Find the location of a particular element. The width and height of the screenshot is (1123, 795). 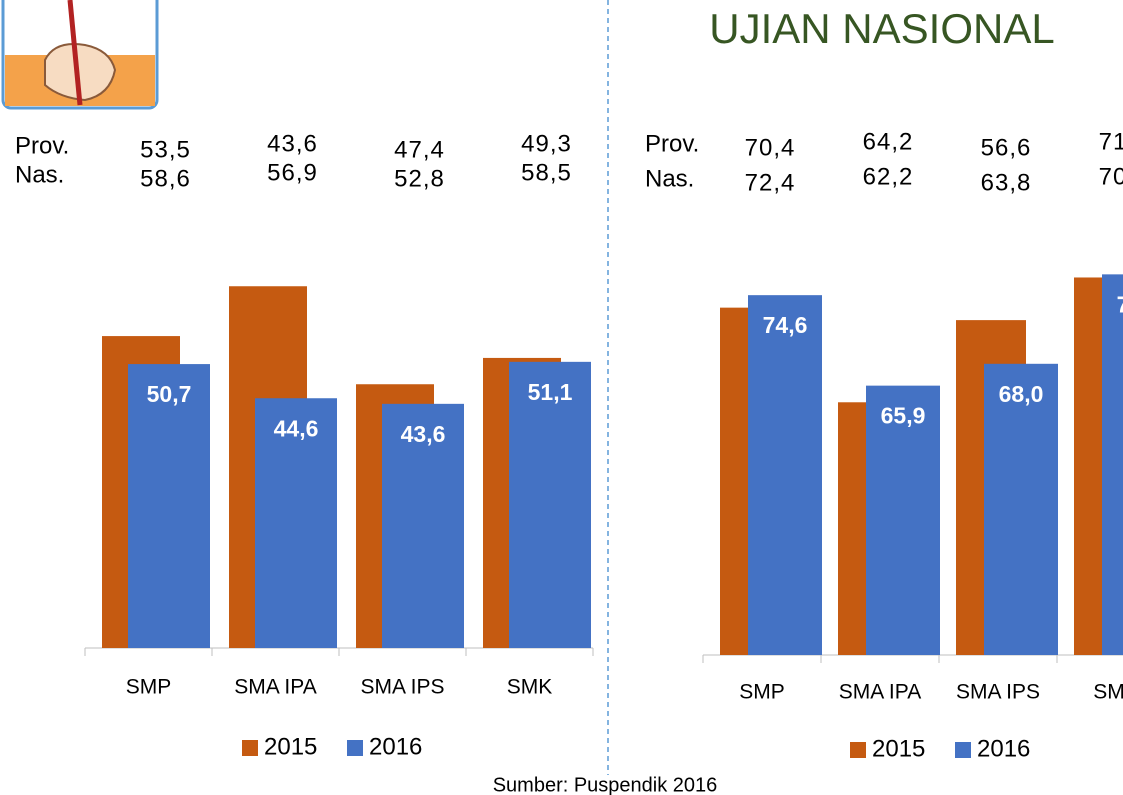

value-label: 76,6 is located at coordinates (1120, 304).